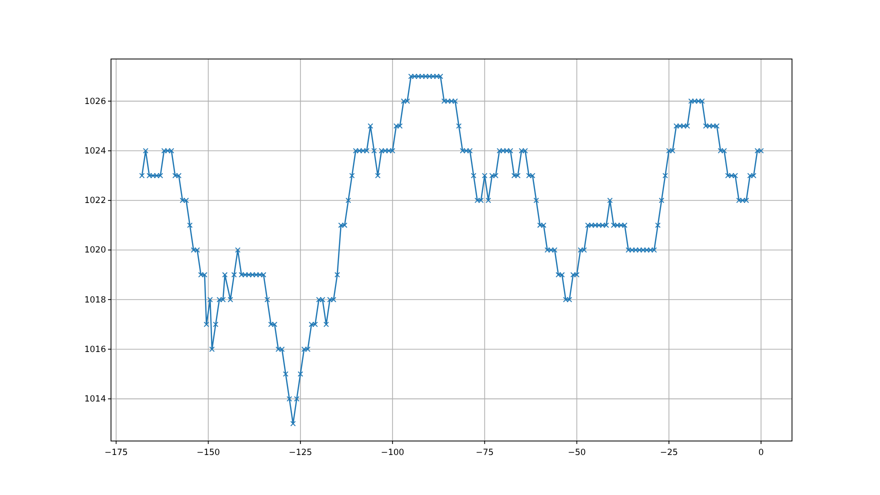  Describe the element at coordinates (116, 453) in the screenshot. I see `x-tick-label: −175` at that location.